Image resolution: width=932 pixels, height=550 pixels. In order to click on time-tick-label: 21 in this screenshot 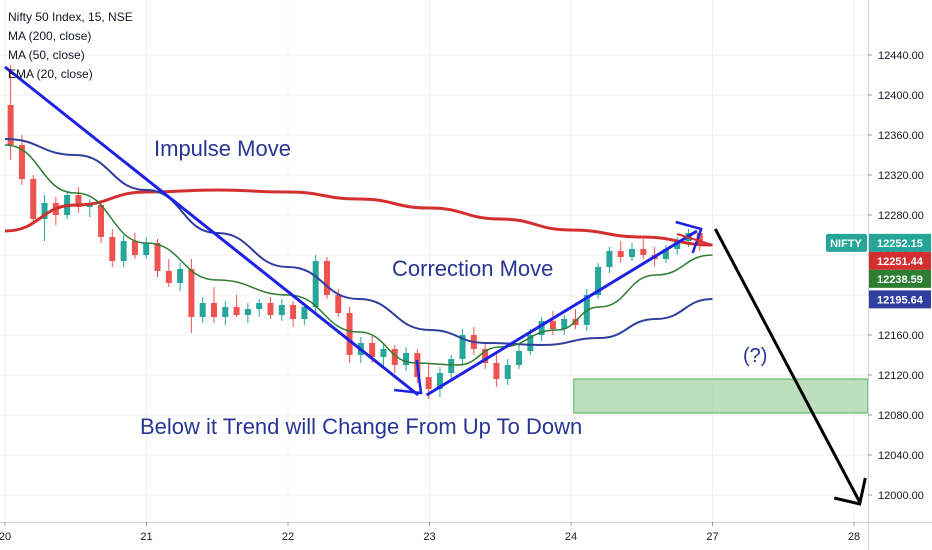, I will do `click(146, 537)`.